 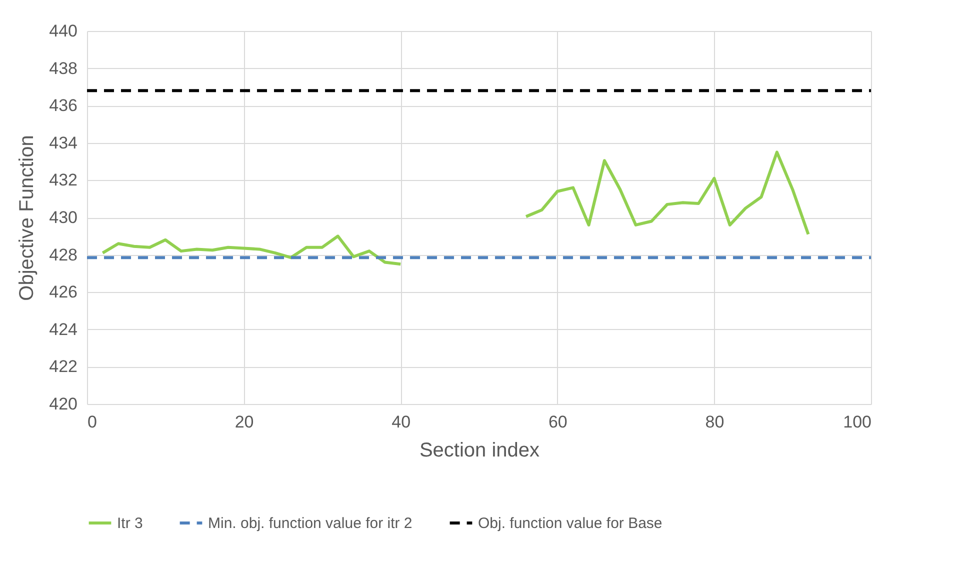 I want to click on y-tick-label: 420, so click(x=63, y=404).